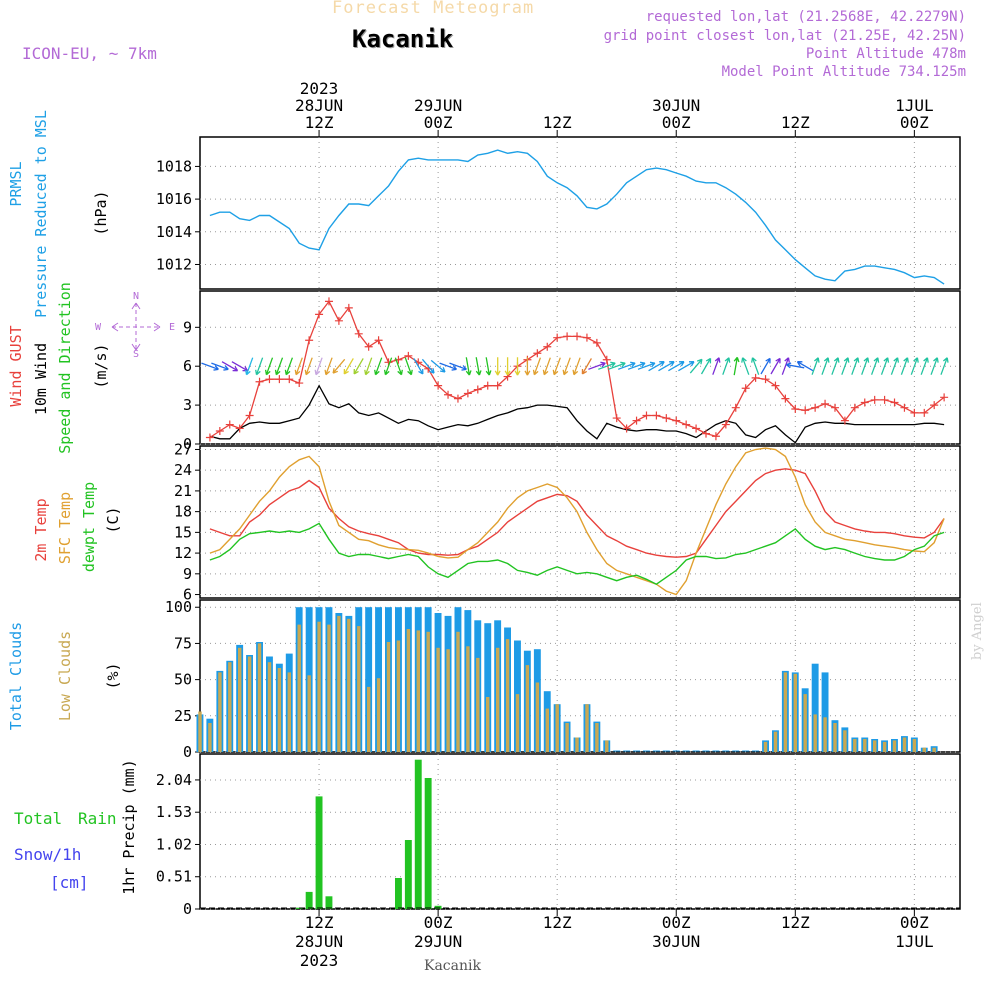 This screenshot has height=1000, width=1000. Describe the element at coordinates (98, 327) in the screenshot. I see `compass-w-label: W` at that location.